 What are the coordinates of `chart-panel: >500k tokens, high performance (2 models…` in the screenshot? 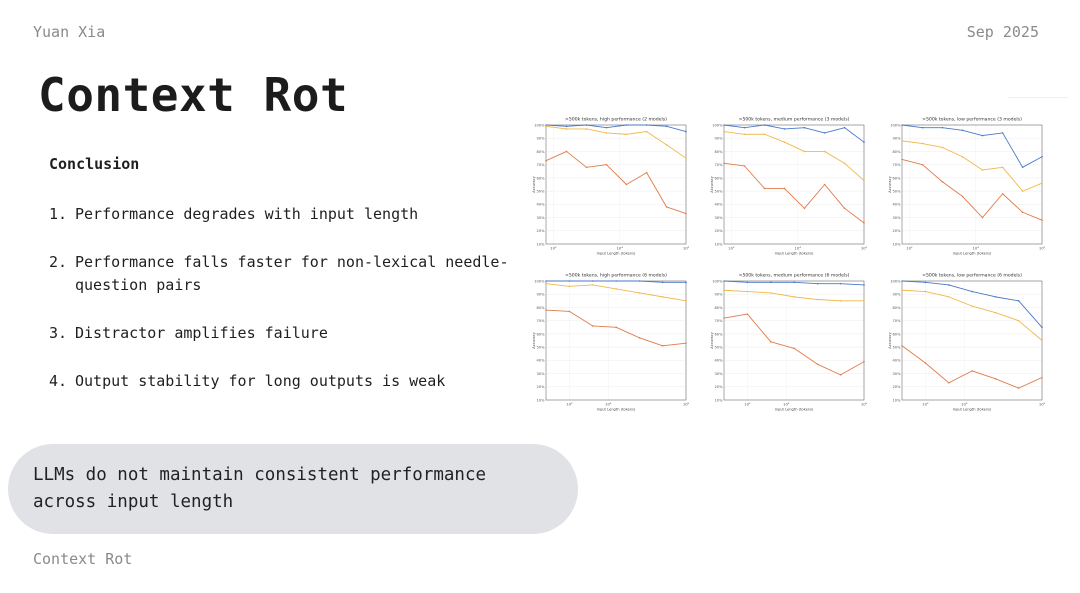 It's located at (611, 186).